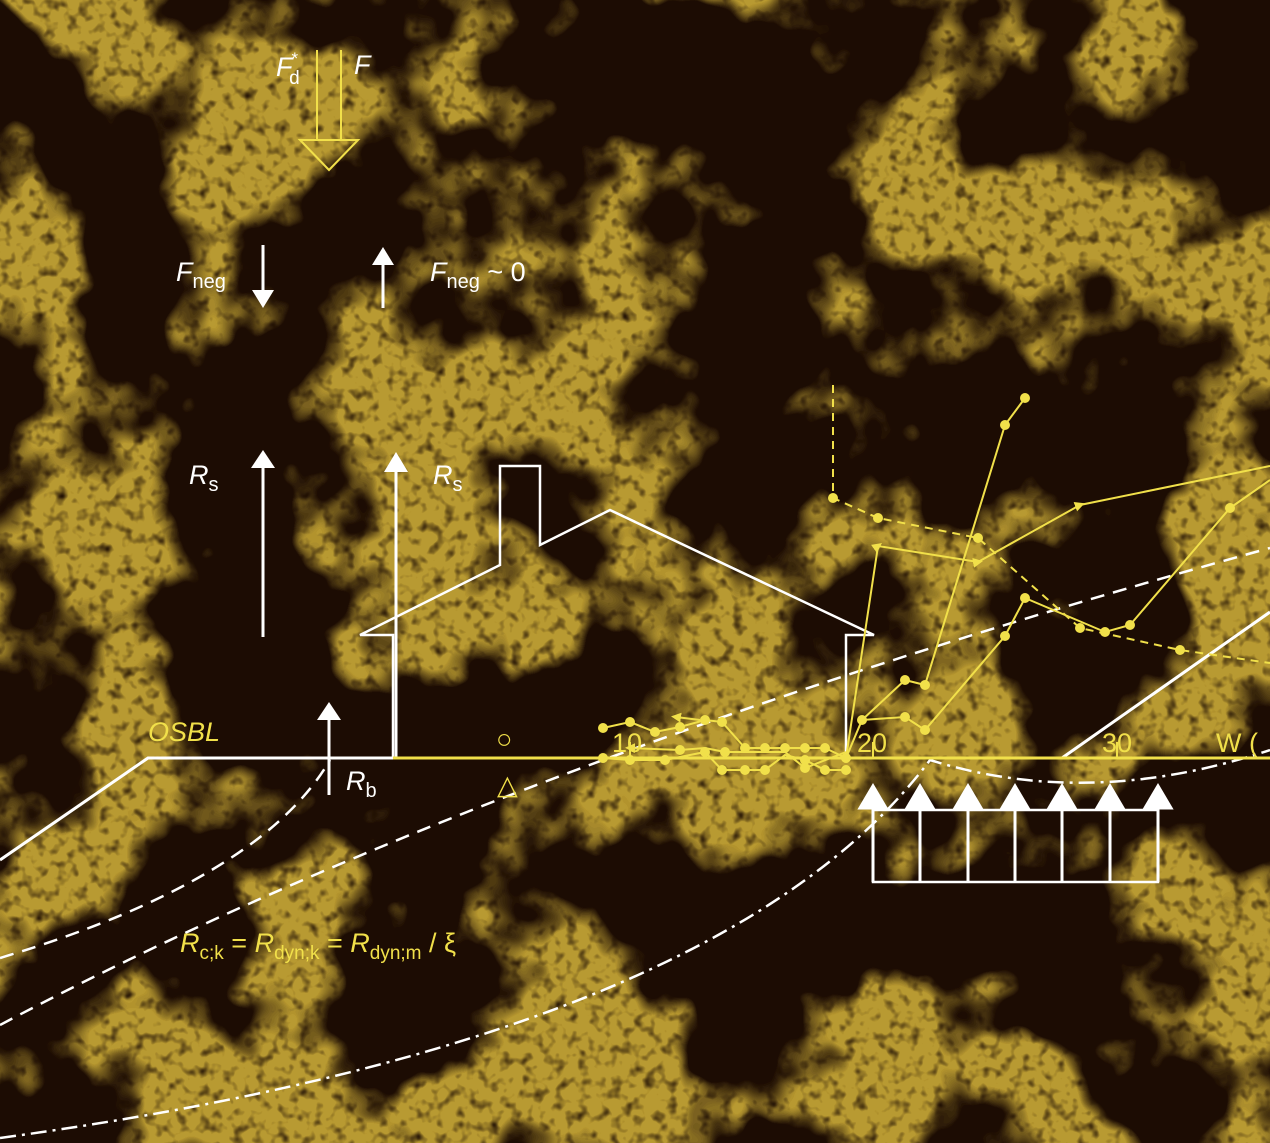  I want to click on axis-tick-label-30: 30, so click(1117, 743).